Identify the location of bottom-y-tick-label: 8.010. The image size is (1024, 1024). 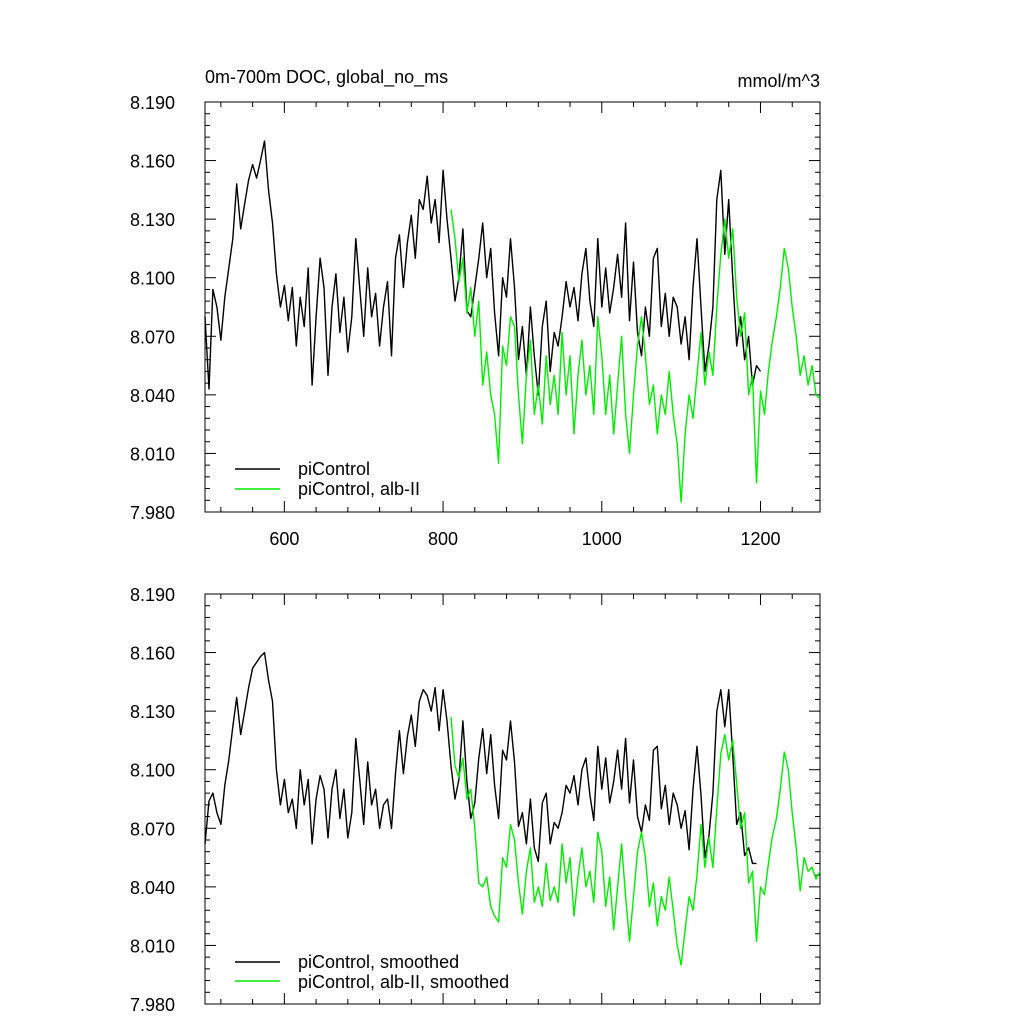
(152, 946).